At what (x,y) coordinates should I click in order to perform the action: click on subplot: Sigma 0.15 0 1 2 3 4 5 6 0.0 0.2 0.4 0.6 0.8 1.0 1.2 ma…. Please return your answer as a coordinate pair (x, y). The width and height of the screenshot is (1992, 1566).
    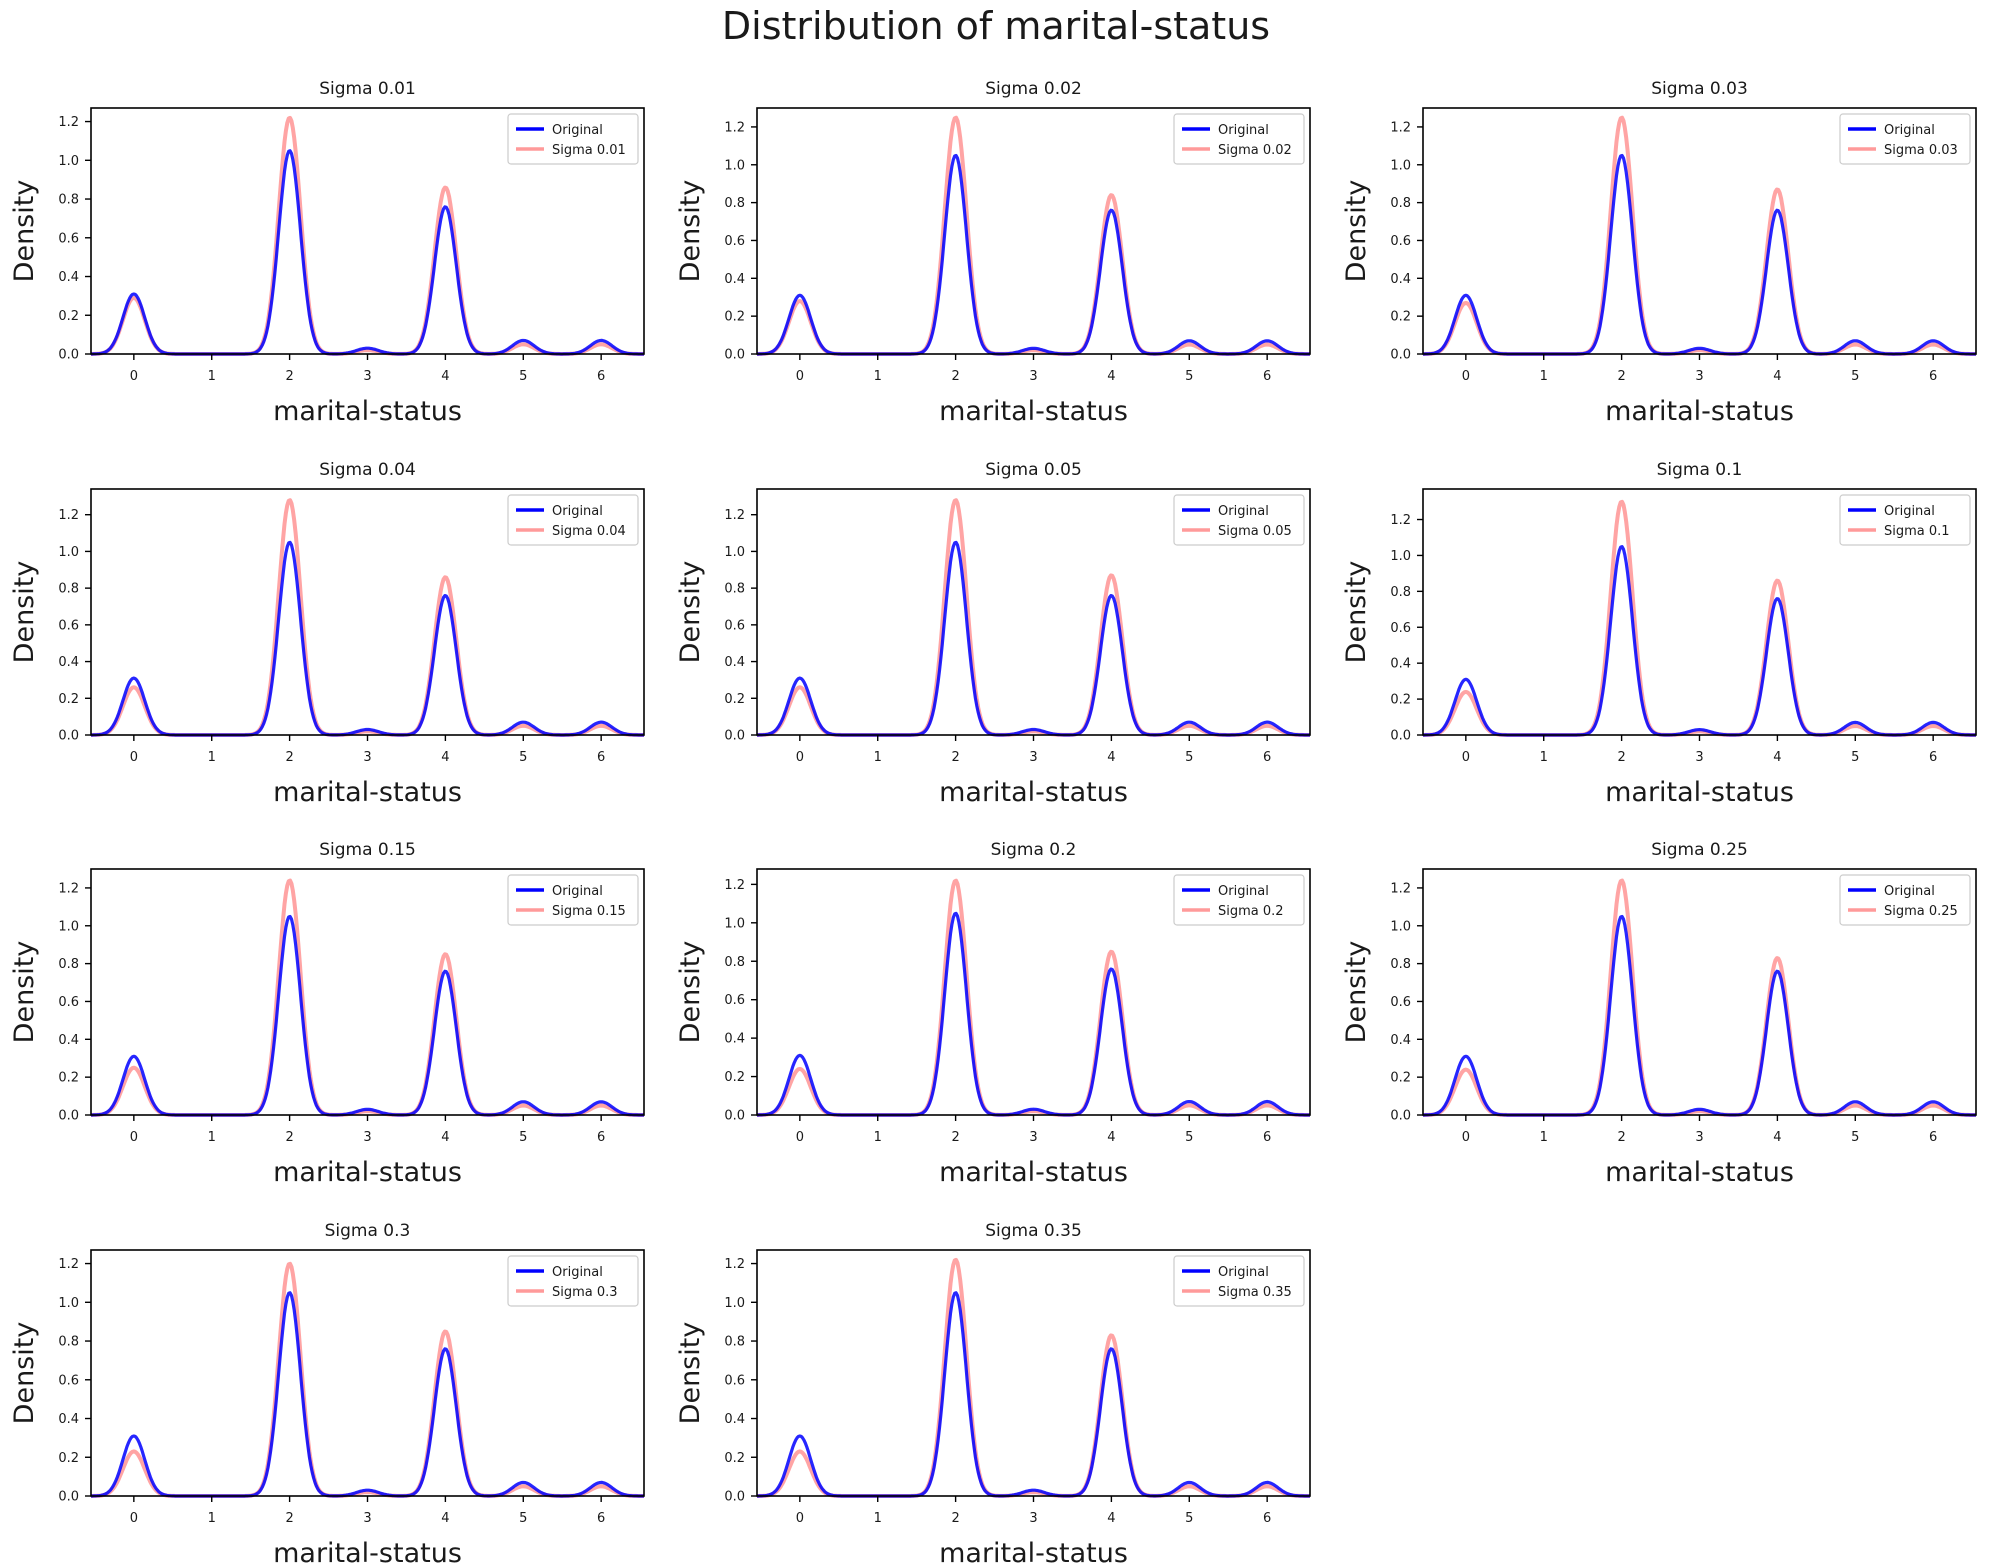
    Looking at the image, I should click on (327, 1014).